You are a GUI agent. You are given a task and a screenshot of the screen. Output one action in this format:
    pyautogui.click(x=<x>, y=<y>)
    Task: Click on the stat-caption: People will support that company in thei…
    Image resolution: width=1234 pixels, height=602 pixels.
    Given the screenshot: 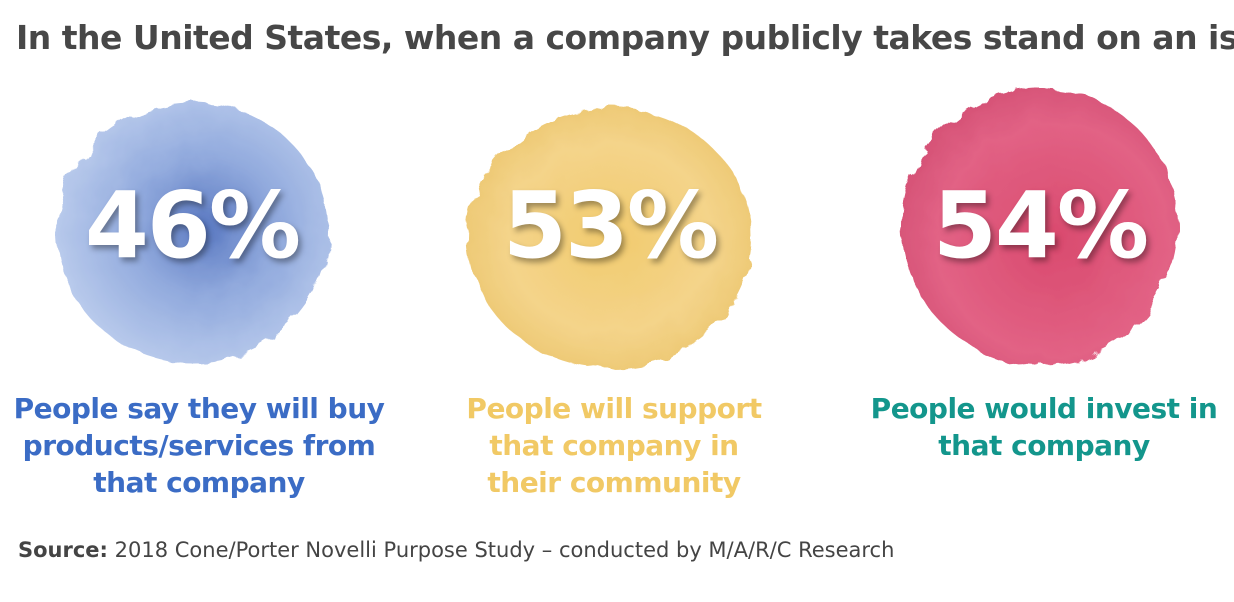 What is the action you would take?
    pyautogui.click(x=614, y=445)
    